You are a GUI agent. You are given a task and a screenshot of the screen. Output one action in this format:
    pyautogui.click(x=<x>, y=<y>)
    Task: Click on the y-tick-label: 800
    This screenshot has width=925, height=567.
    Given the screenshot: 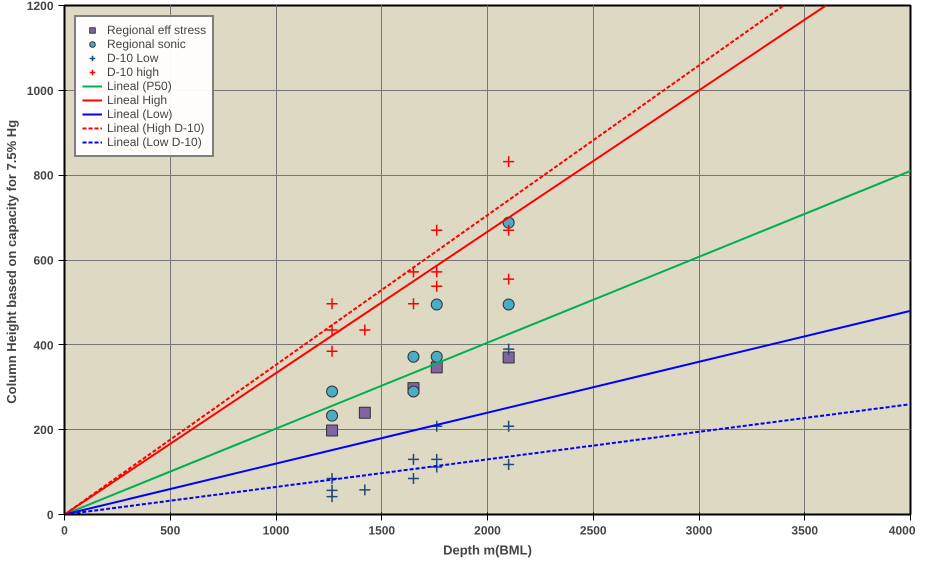 What is the action you would take?
    pyautogui.click(x=43, y=175)
    